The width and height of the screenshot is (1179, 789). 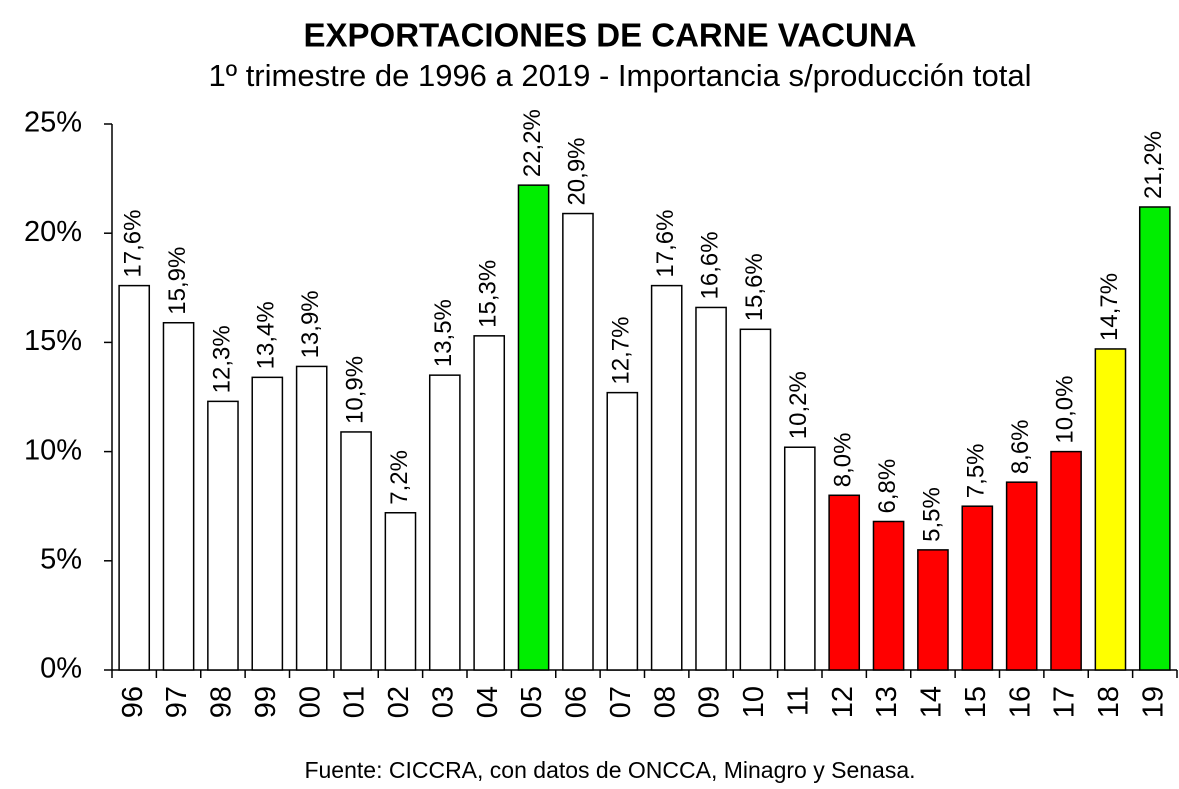 What do you see at coordinates (577, 702) in the screenshot?
I see `x-tick-label: 06` at bounding box center [577, 702].